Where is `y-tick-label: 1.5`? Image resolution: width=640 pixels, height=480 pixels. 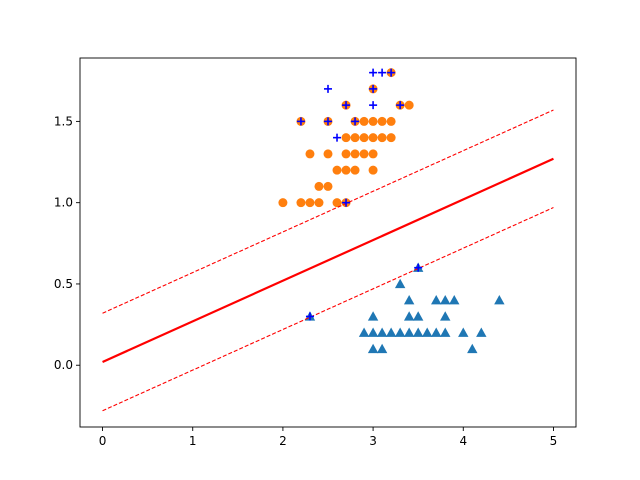
y-tick-label: 1.5 is located at coordinates (63, 121).